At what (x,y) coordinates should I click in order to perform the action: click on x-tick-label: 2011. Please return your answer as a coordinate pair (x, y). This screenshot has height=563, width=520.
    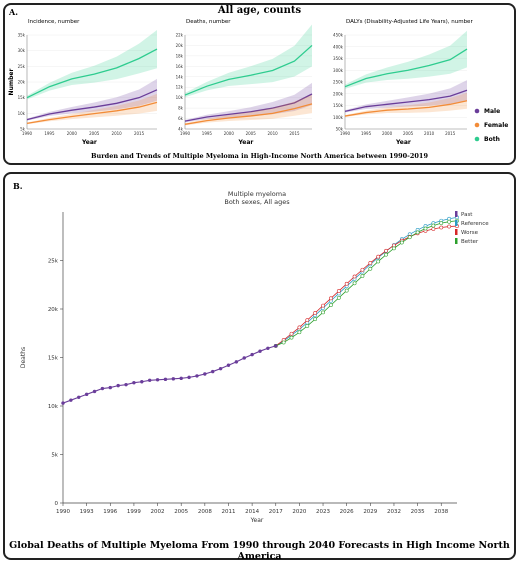
    Looking at the image, I should click on (228, 512).